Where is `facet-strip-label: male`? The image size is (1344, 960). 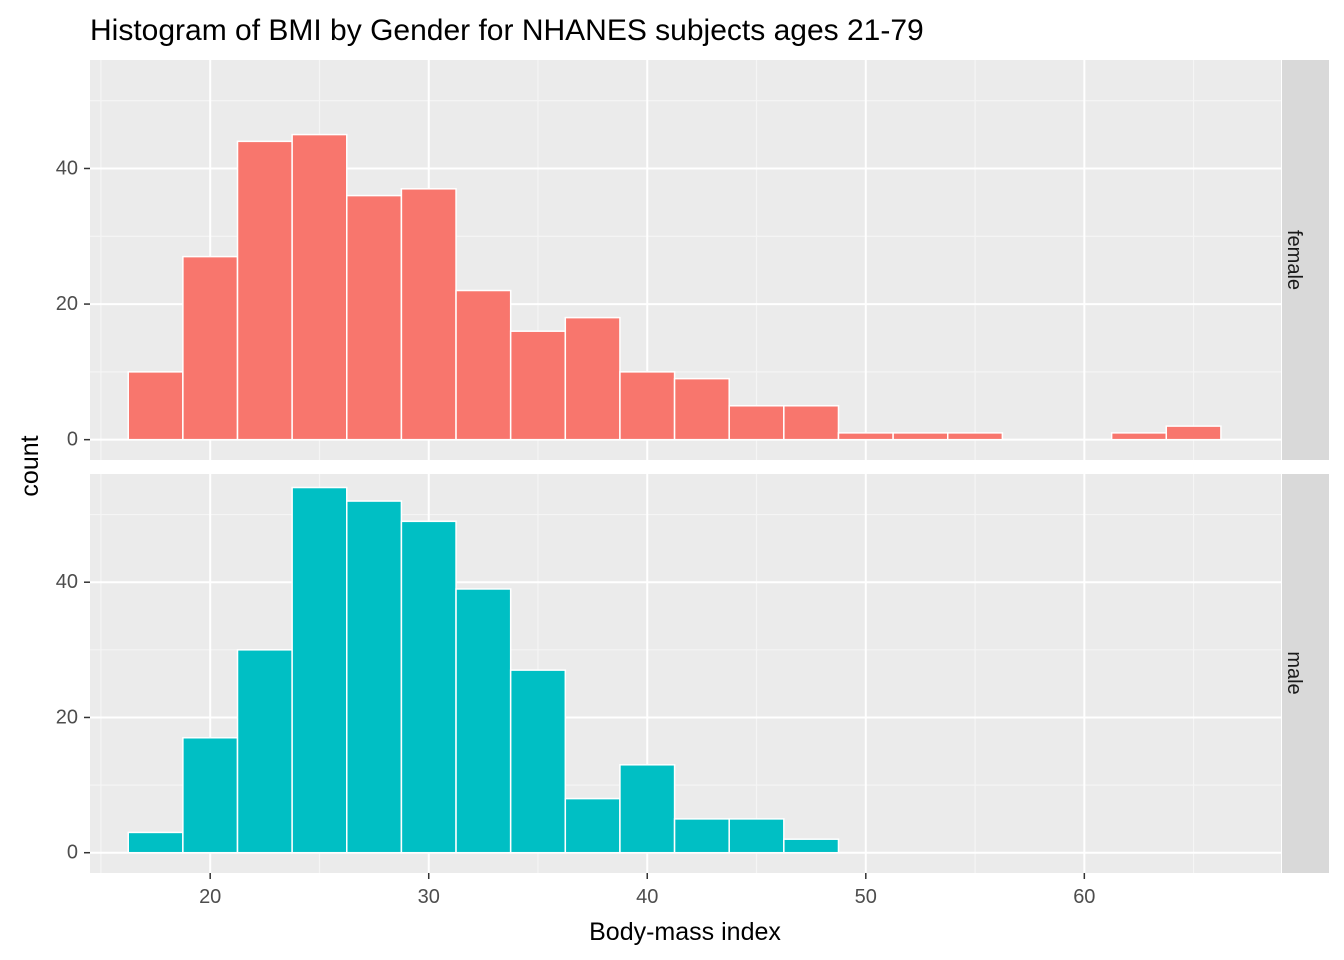 facet-strip-label: male is located at coordinates (1294, 672).